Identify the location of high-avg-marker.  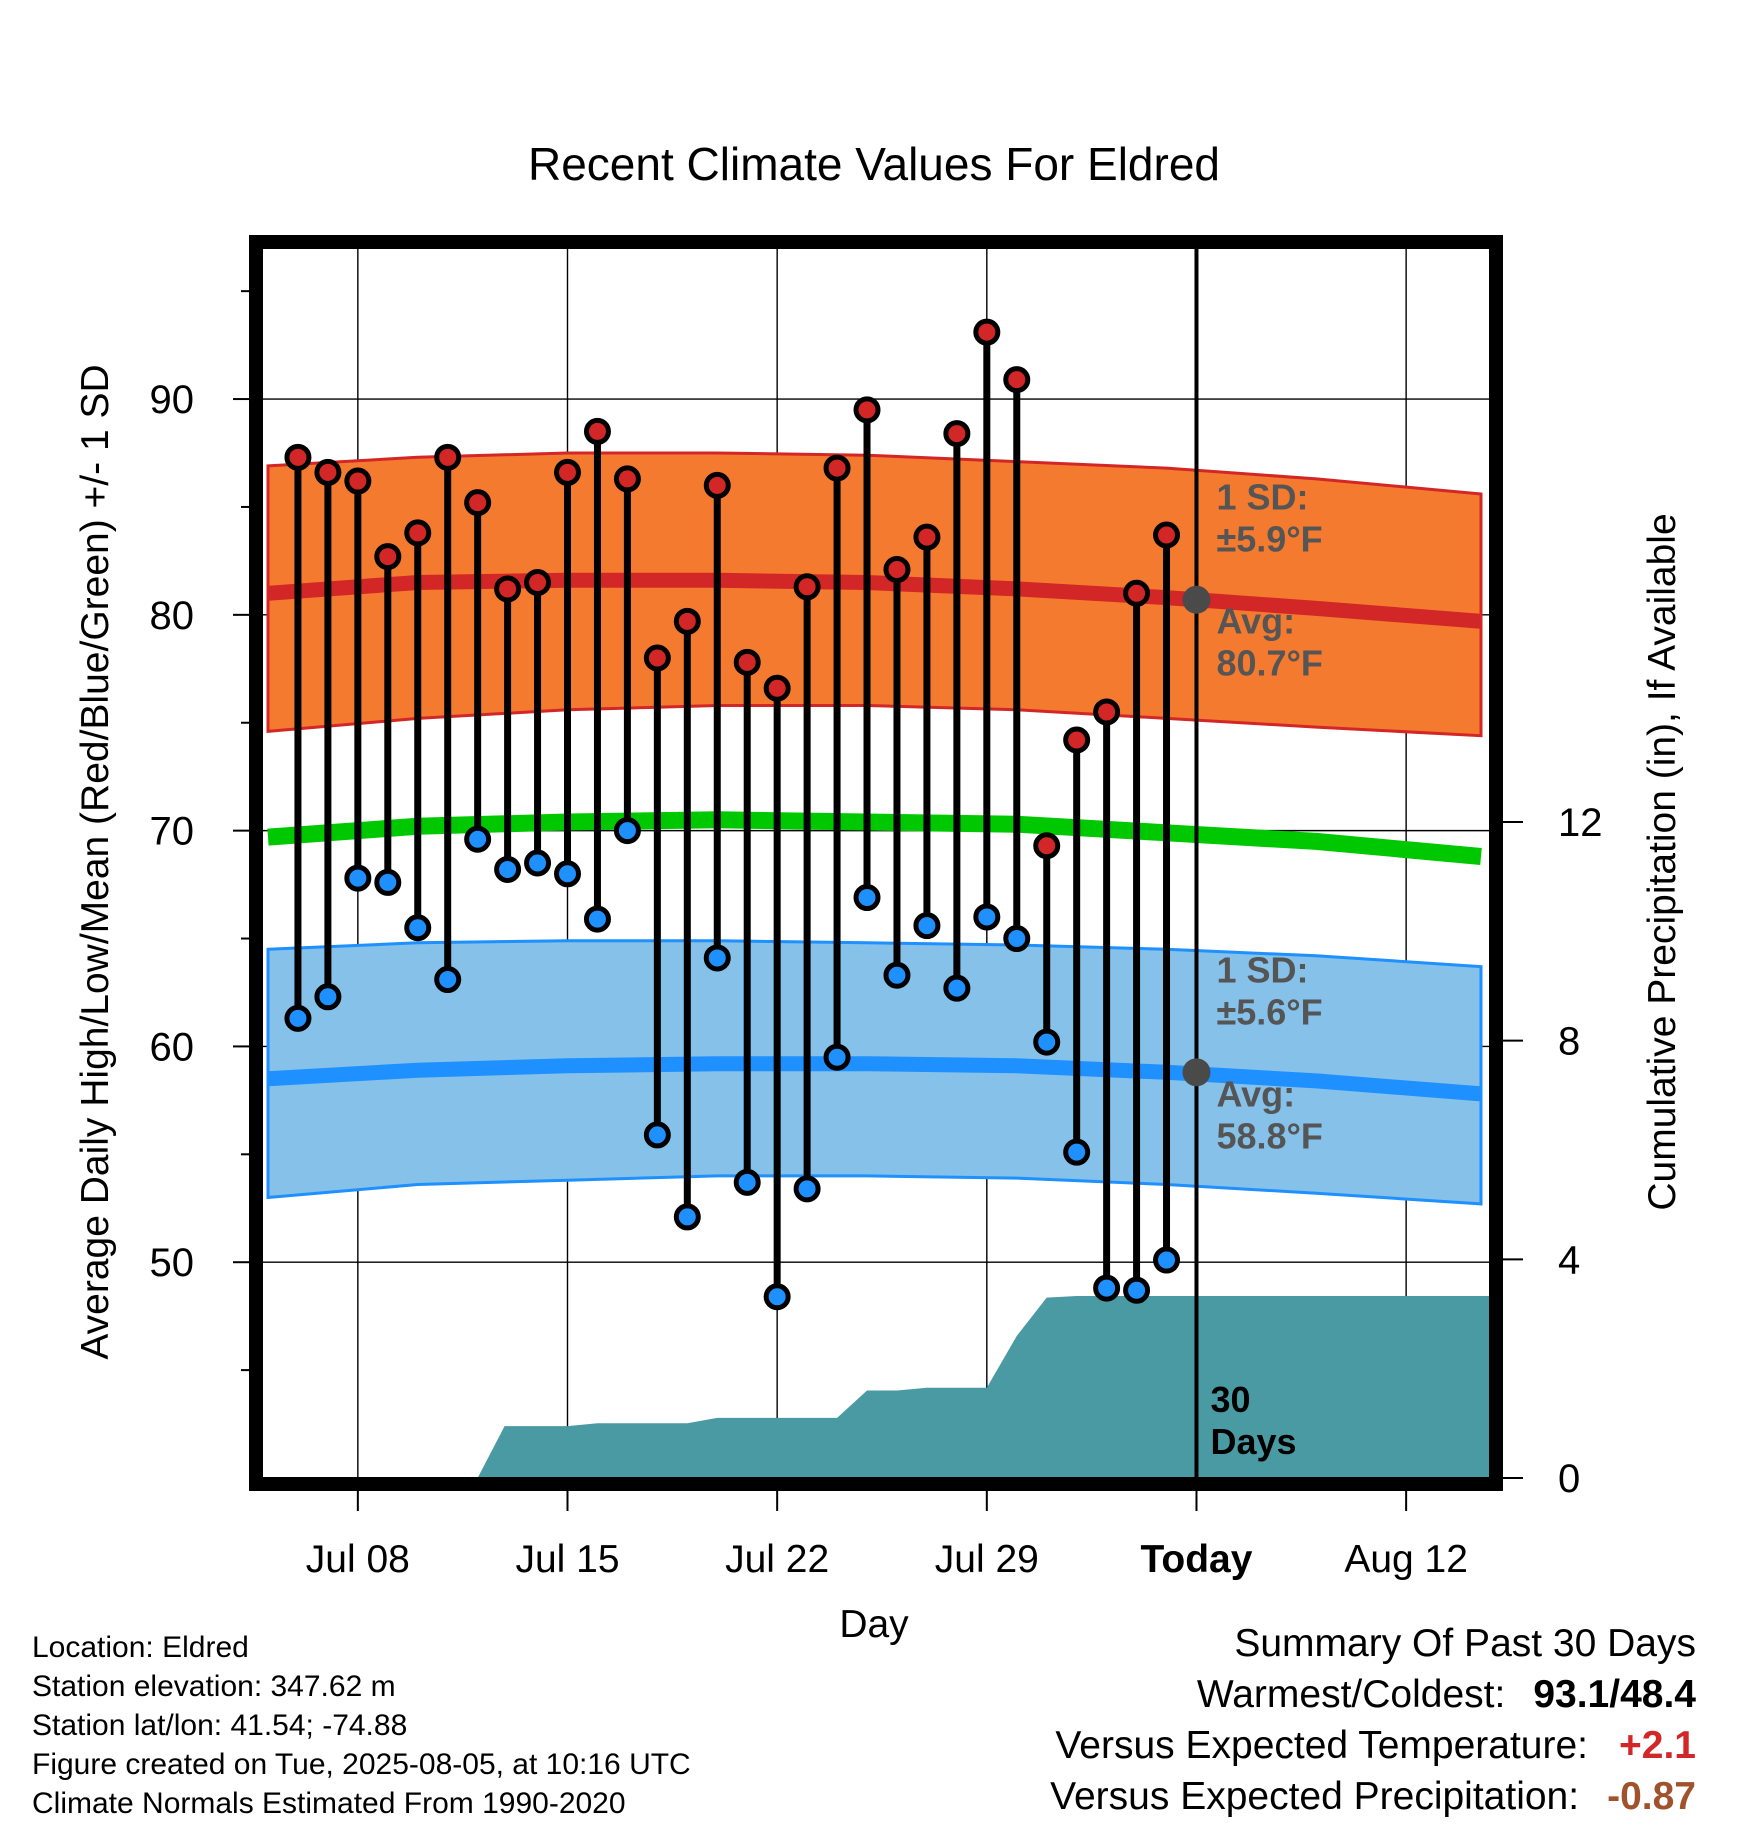
(1196, 599).